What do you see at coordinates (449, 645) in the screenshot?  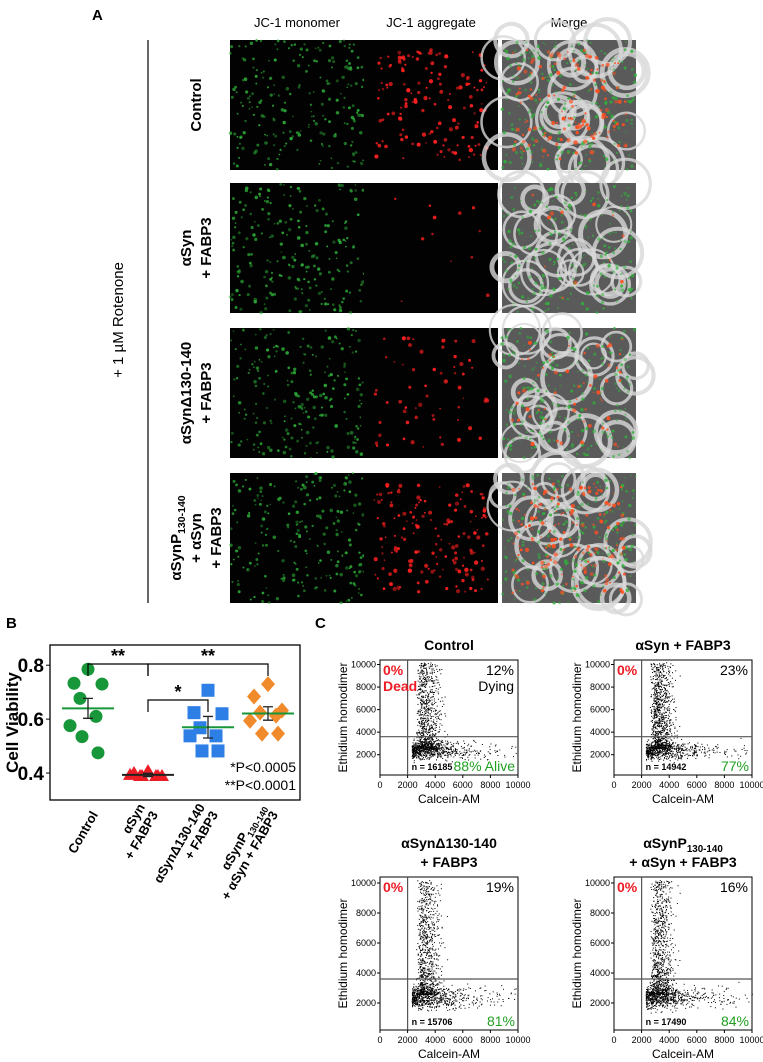 I see `plot-title: Control` at bounding box center [449, 645].